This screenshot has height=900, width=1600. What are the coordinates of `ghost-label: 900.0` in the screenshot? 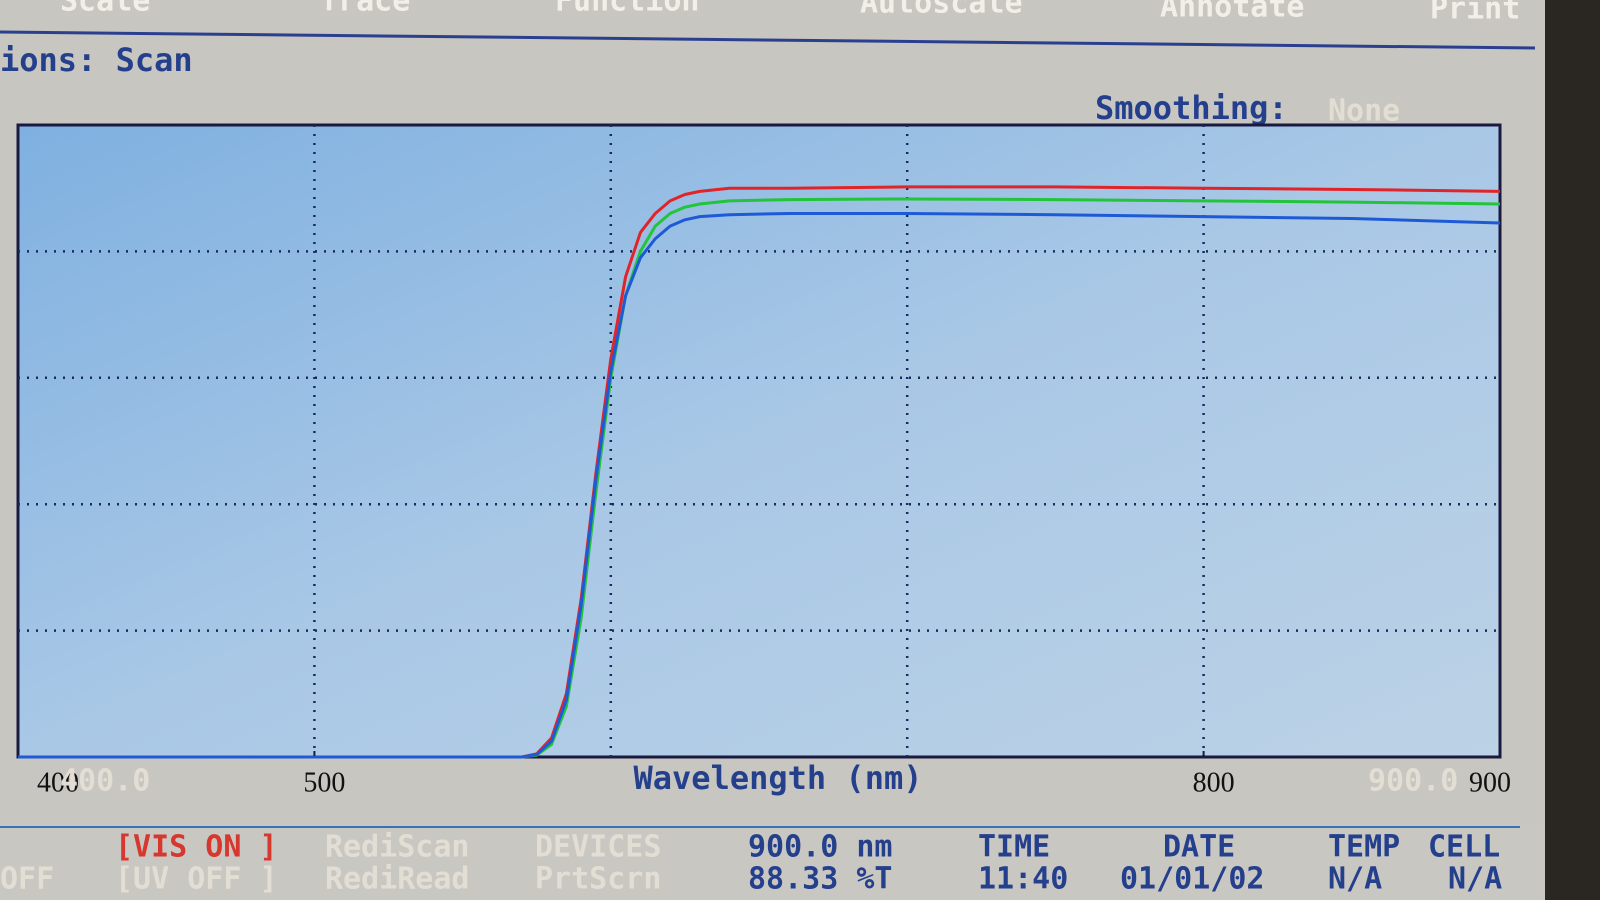 It's located at (1413, 781).